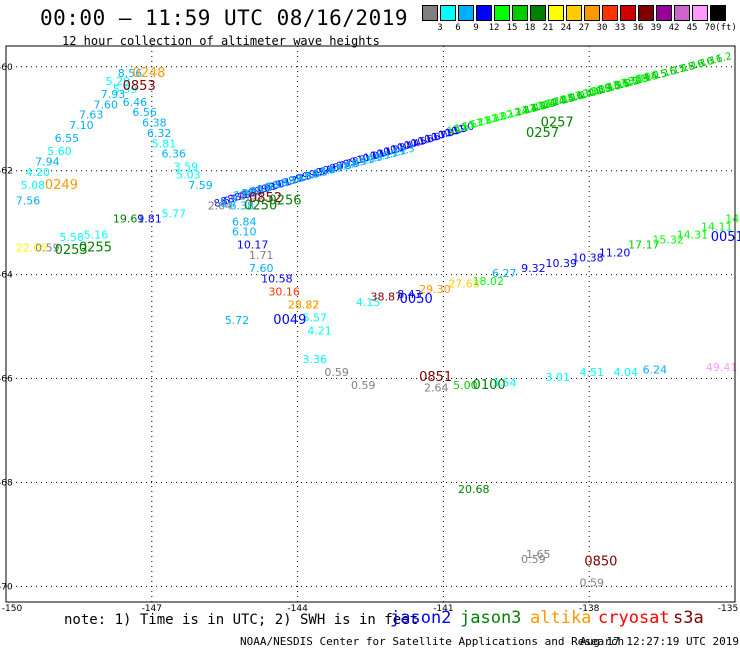 Image resolution: width=740 pixels, height=650 pixels. I want to click on swh-value: 10.58, so click(277, 278).